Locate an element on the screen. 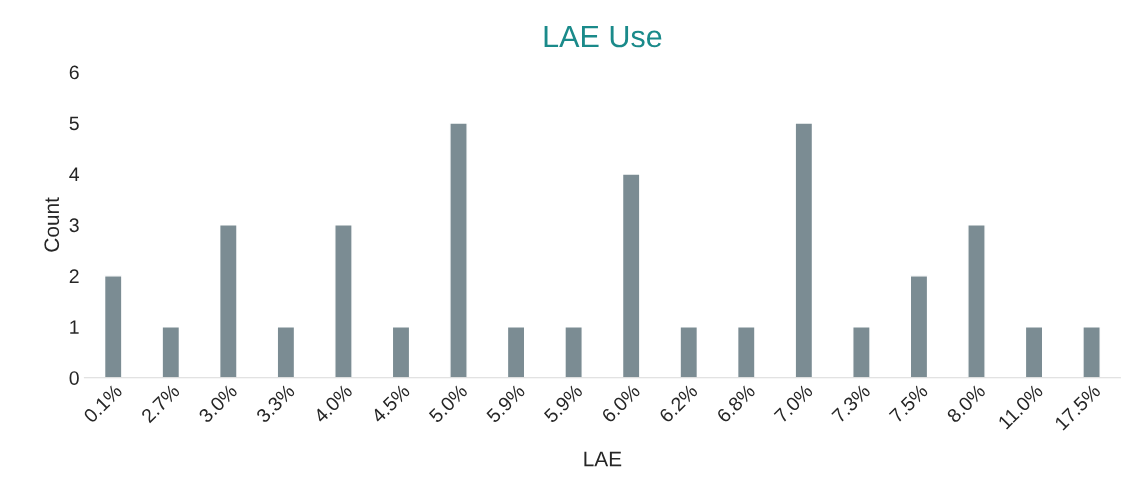 This screenshot has height=497, width=1126. y-tick-label: 1 is located at coordinates (74, 327).